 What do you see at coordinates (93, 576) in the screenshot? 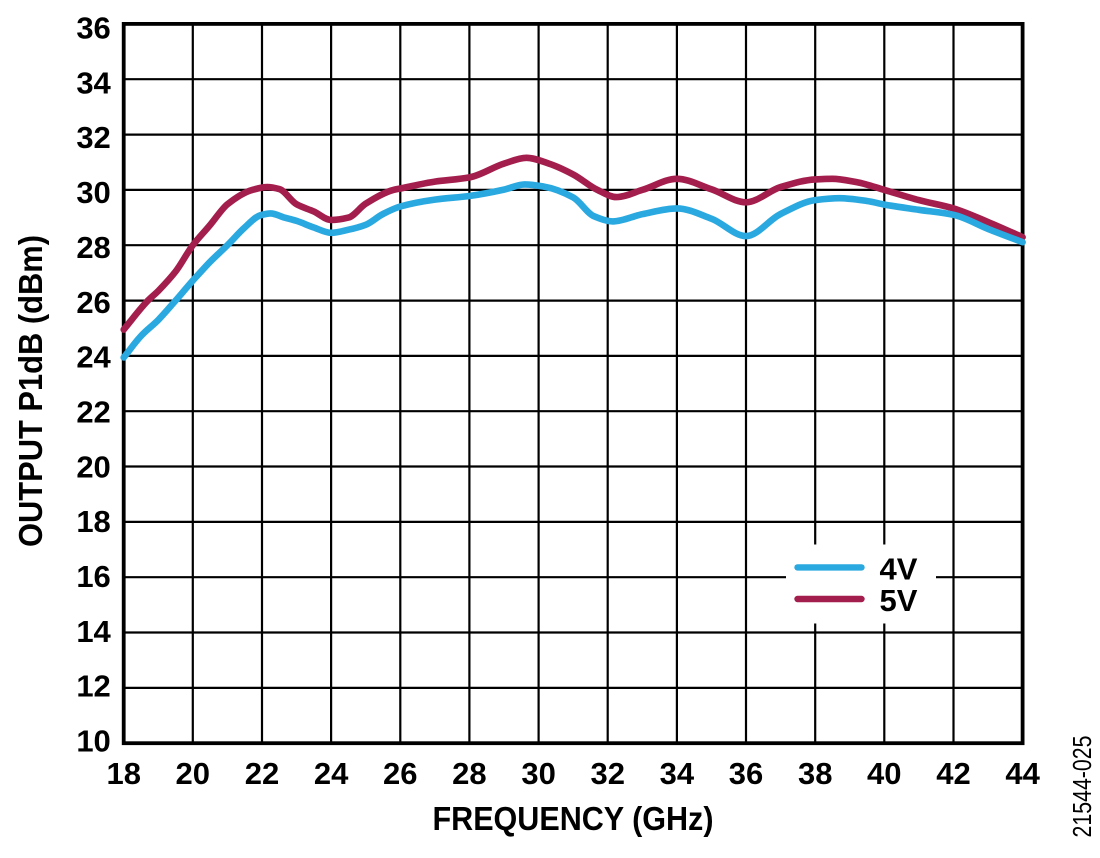
I see `svg-text: 16` at bounding box center [93, 576].